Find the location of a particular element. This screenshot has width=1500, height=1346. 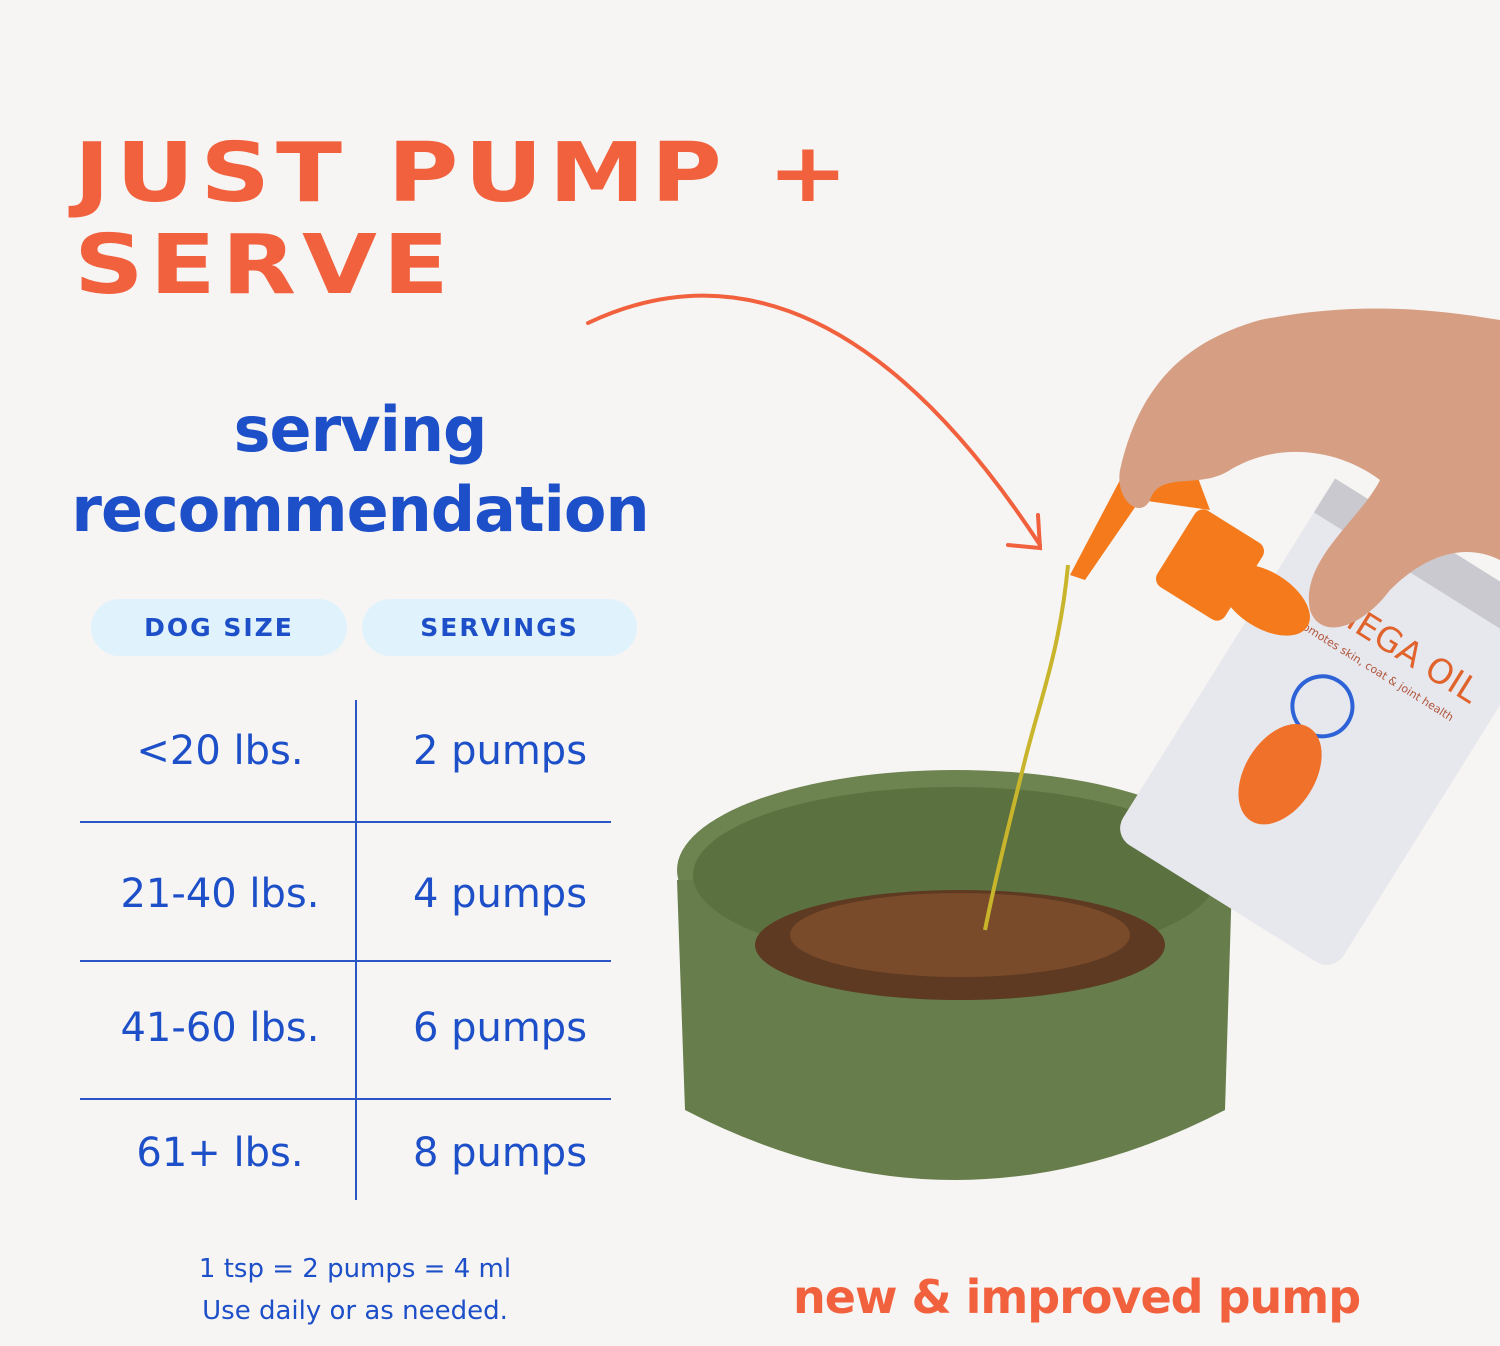

section-title-line-1: serving is located at coordinates (360, 429).